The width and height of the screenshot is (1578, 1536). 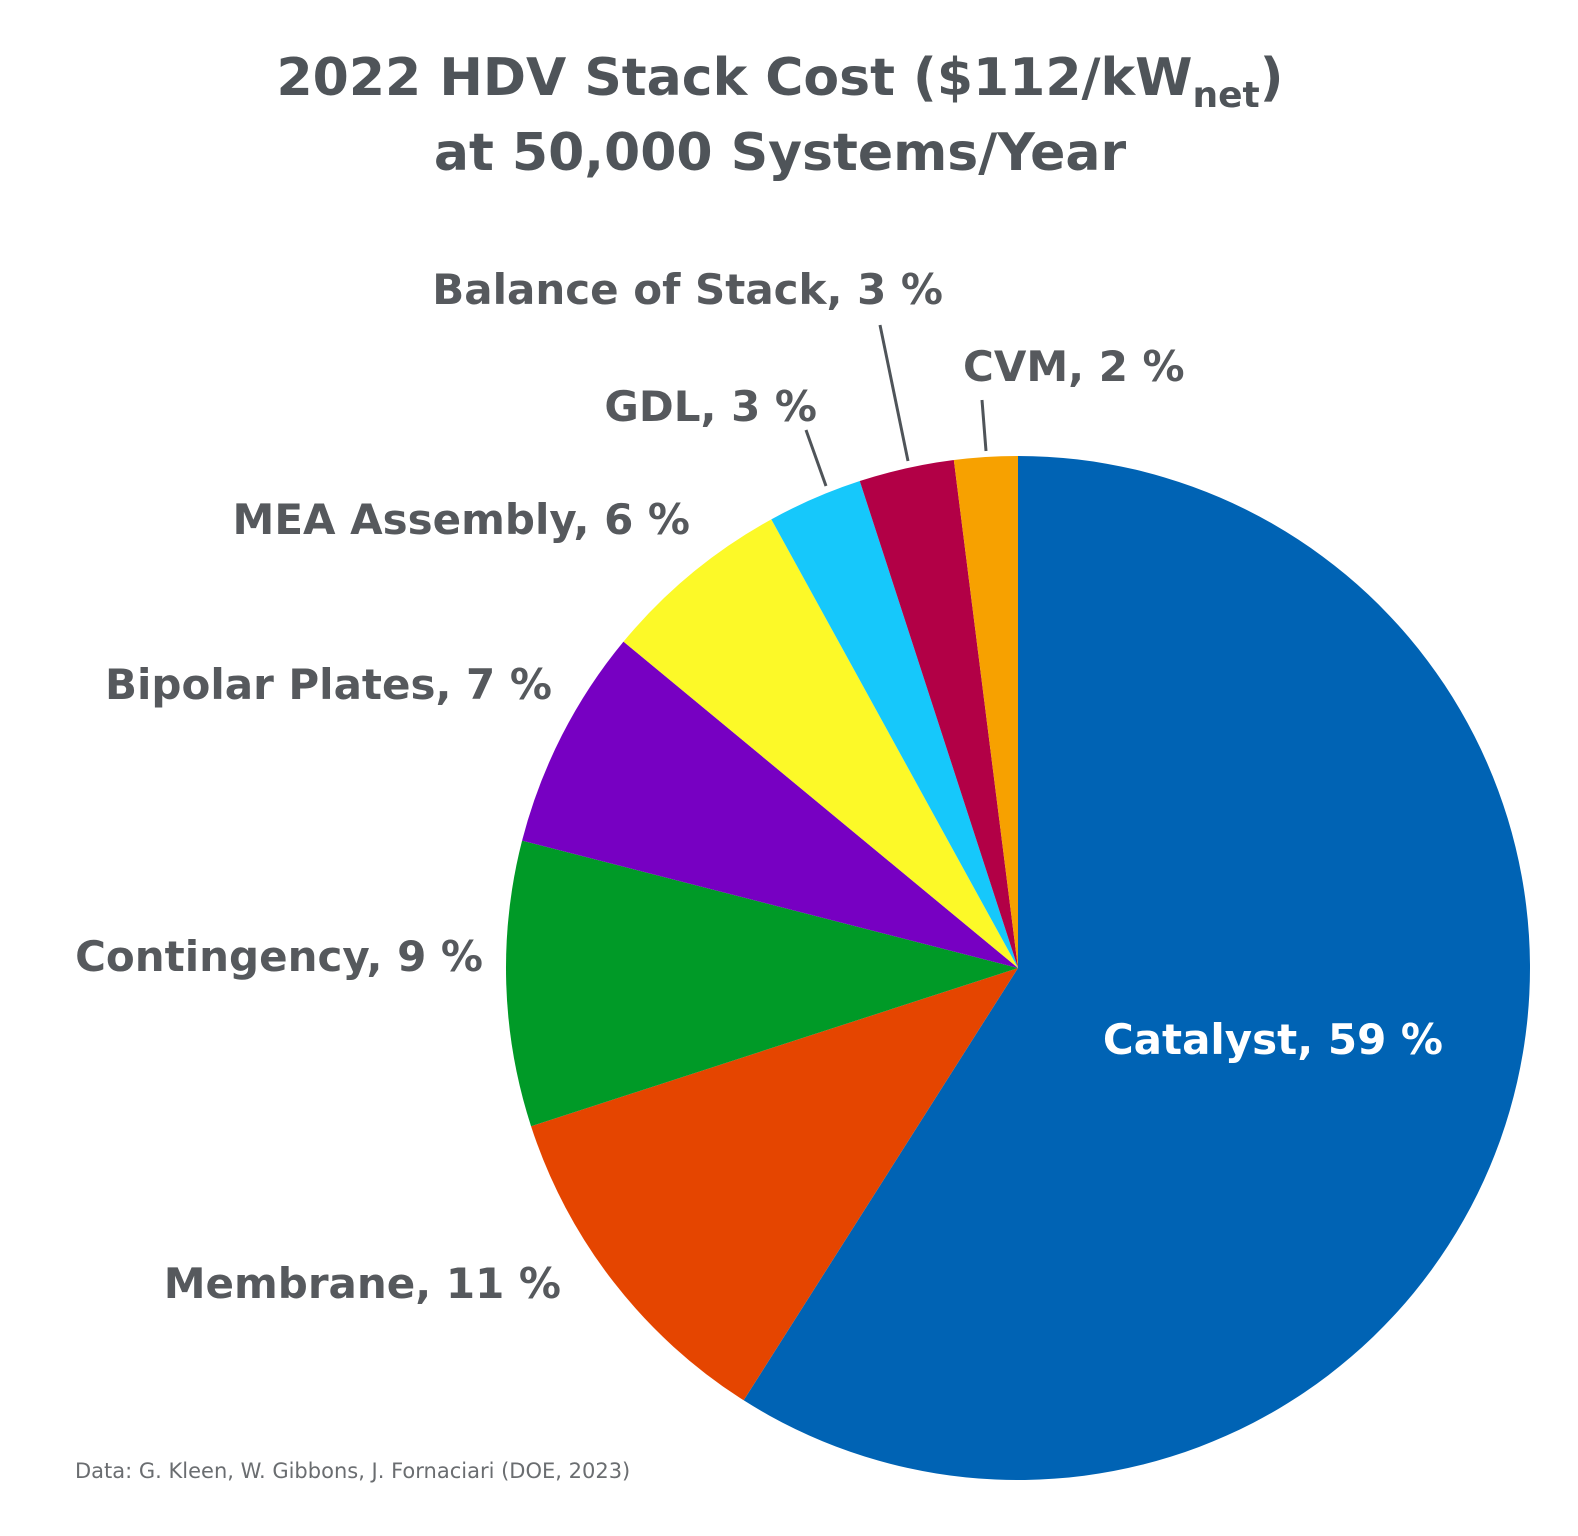 What do you see at coordinates (1225, 95) in the screenshot?
I see `title-subscript: net` at bounding box center [1225, 95].